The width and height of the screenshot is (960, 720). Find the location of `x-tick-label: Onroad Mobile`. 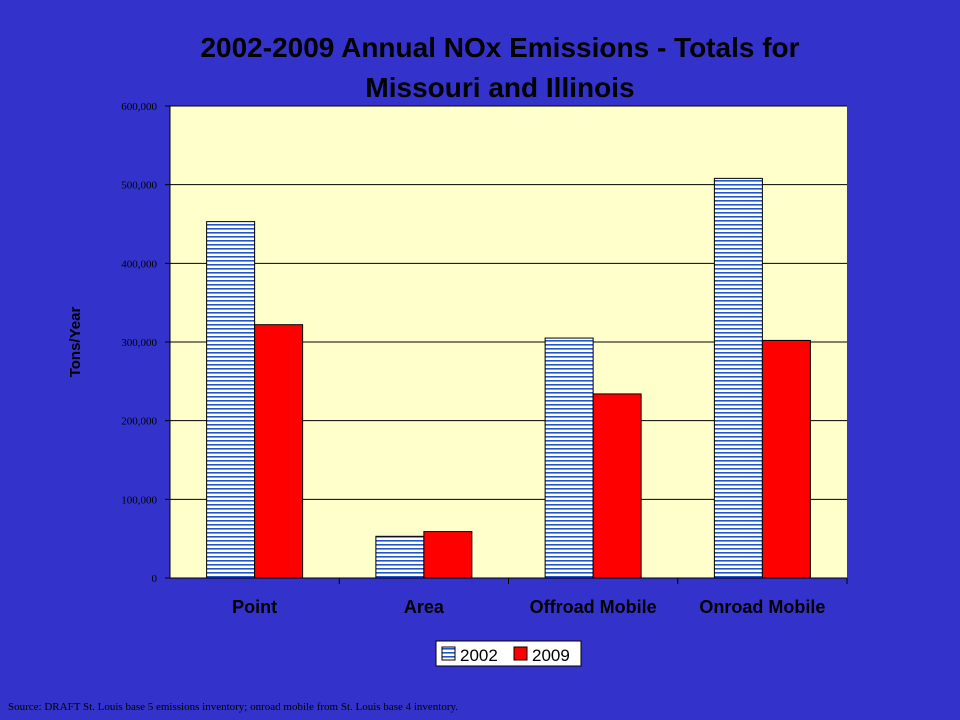

x-tick-label: Onroad Mobile is located at coordinates (762, 607).